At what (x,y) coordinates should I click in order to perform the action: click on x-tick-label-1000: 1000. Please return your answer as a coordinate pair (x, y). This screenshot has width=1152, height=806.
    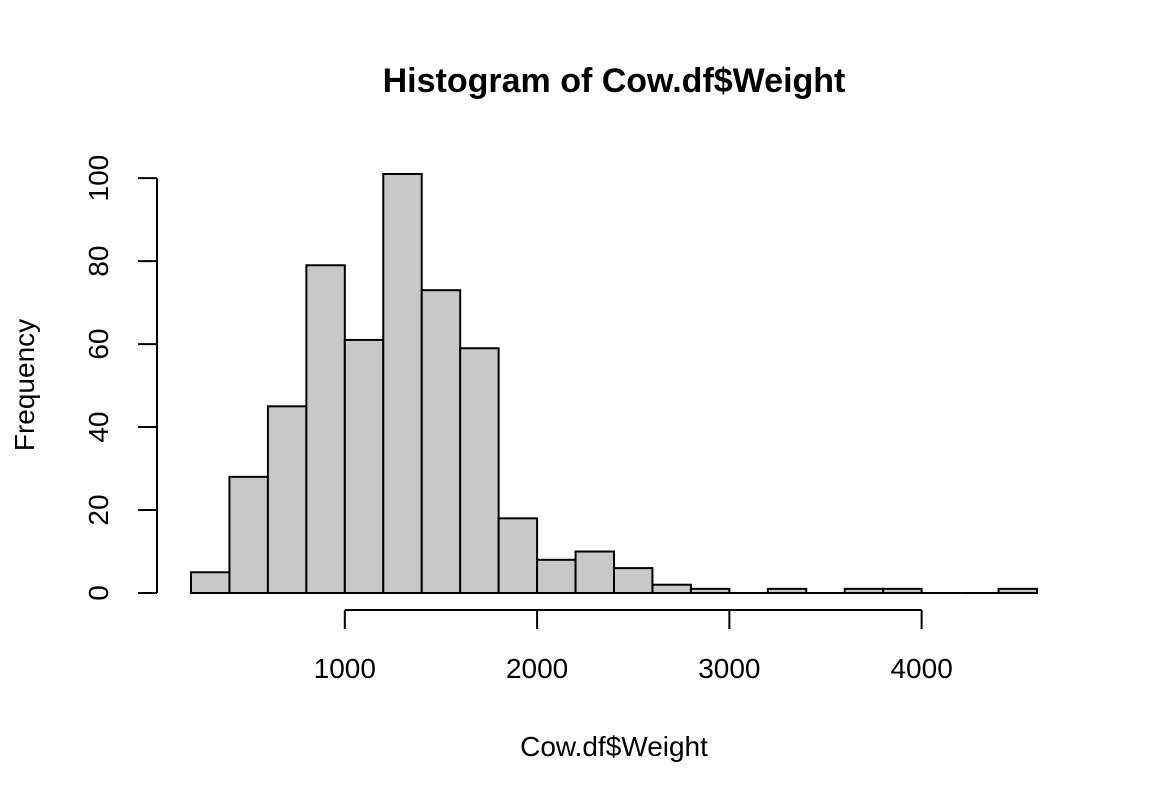
    Looking at the image, I should click on (345, 668).